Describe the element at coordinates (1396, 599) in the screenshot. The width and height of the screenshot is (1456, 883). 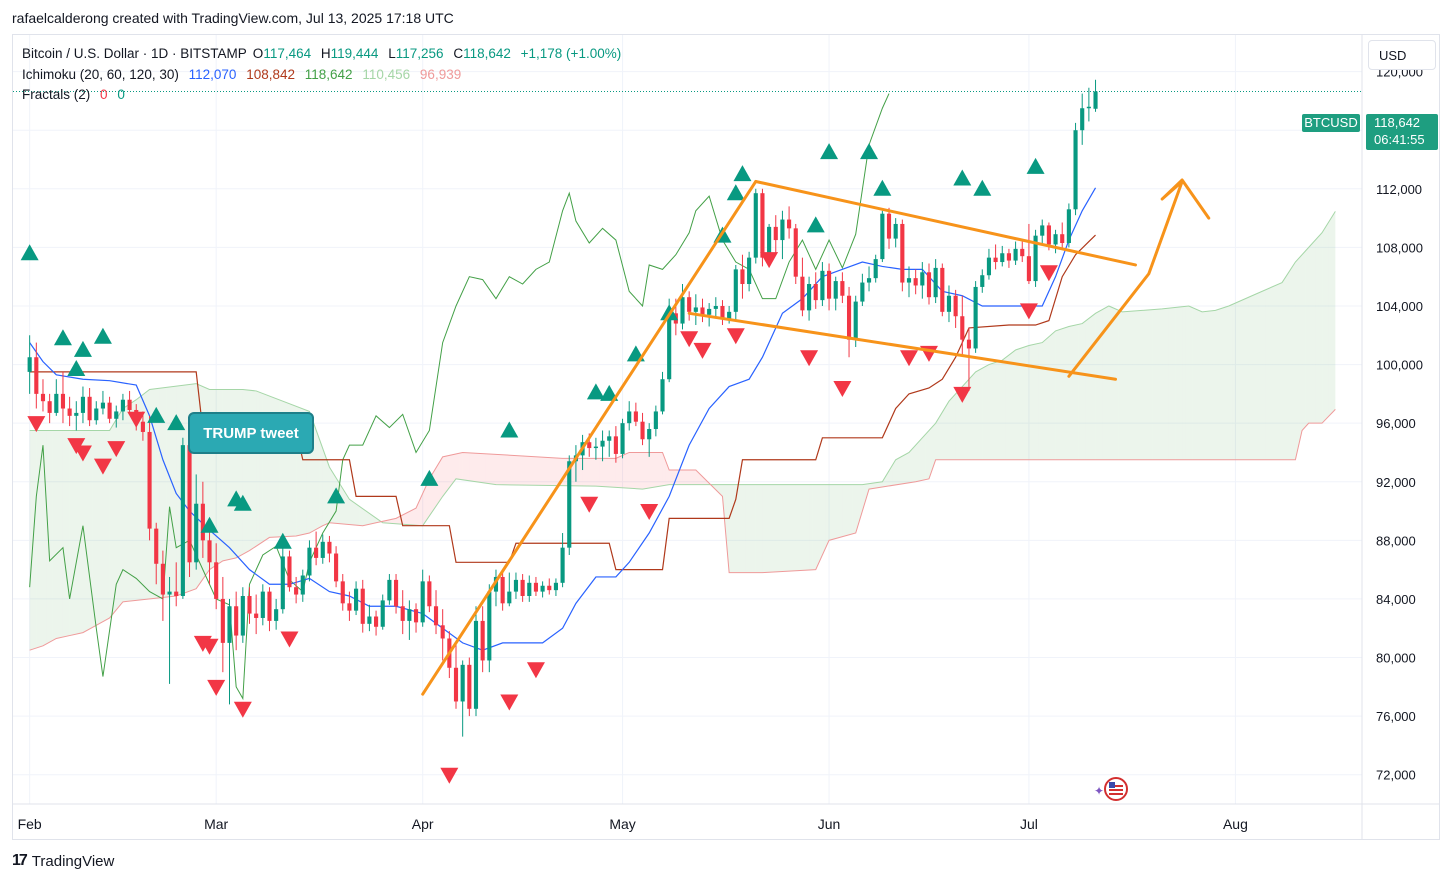
I see `y-tick-label: 84,000` at that location.